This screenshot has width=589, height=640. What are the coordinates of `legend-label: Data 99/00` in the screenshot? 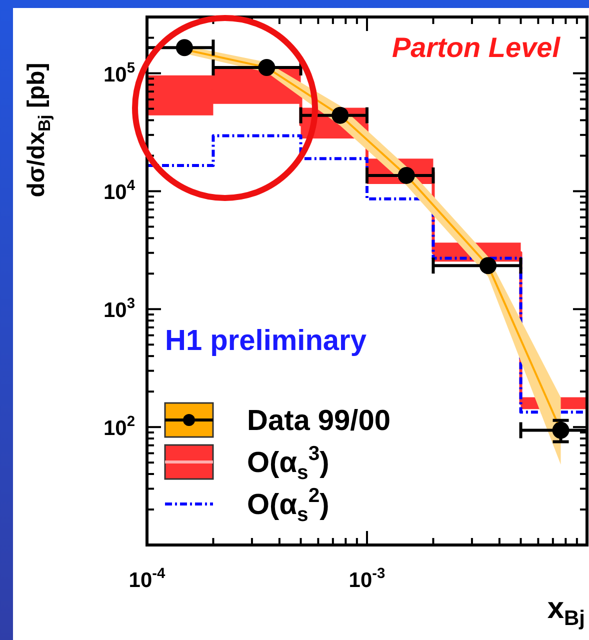 It's located at (318, 421).